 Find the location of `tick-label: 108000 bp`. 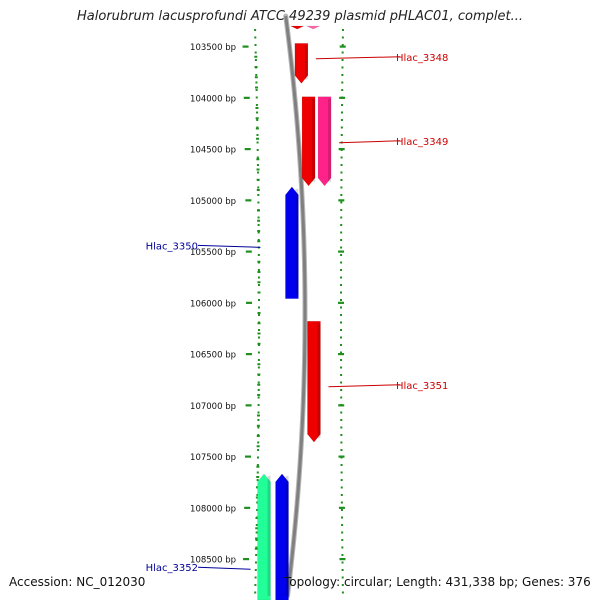

tick-label: 108000 bp is located at coordinates (213, 509).